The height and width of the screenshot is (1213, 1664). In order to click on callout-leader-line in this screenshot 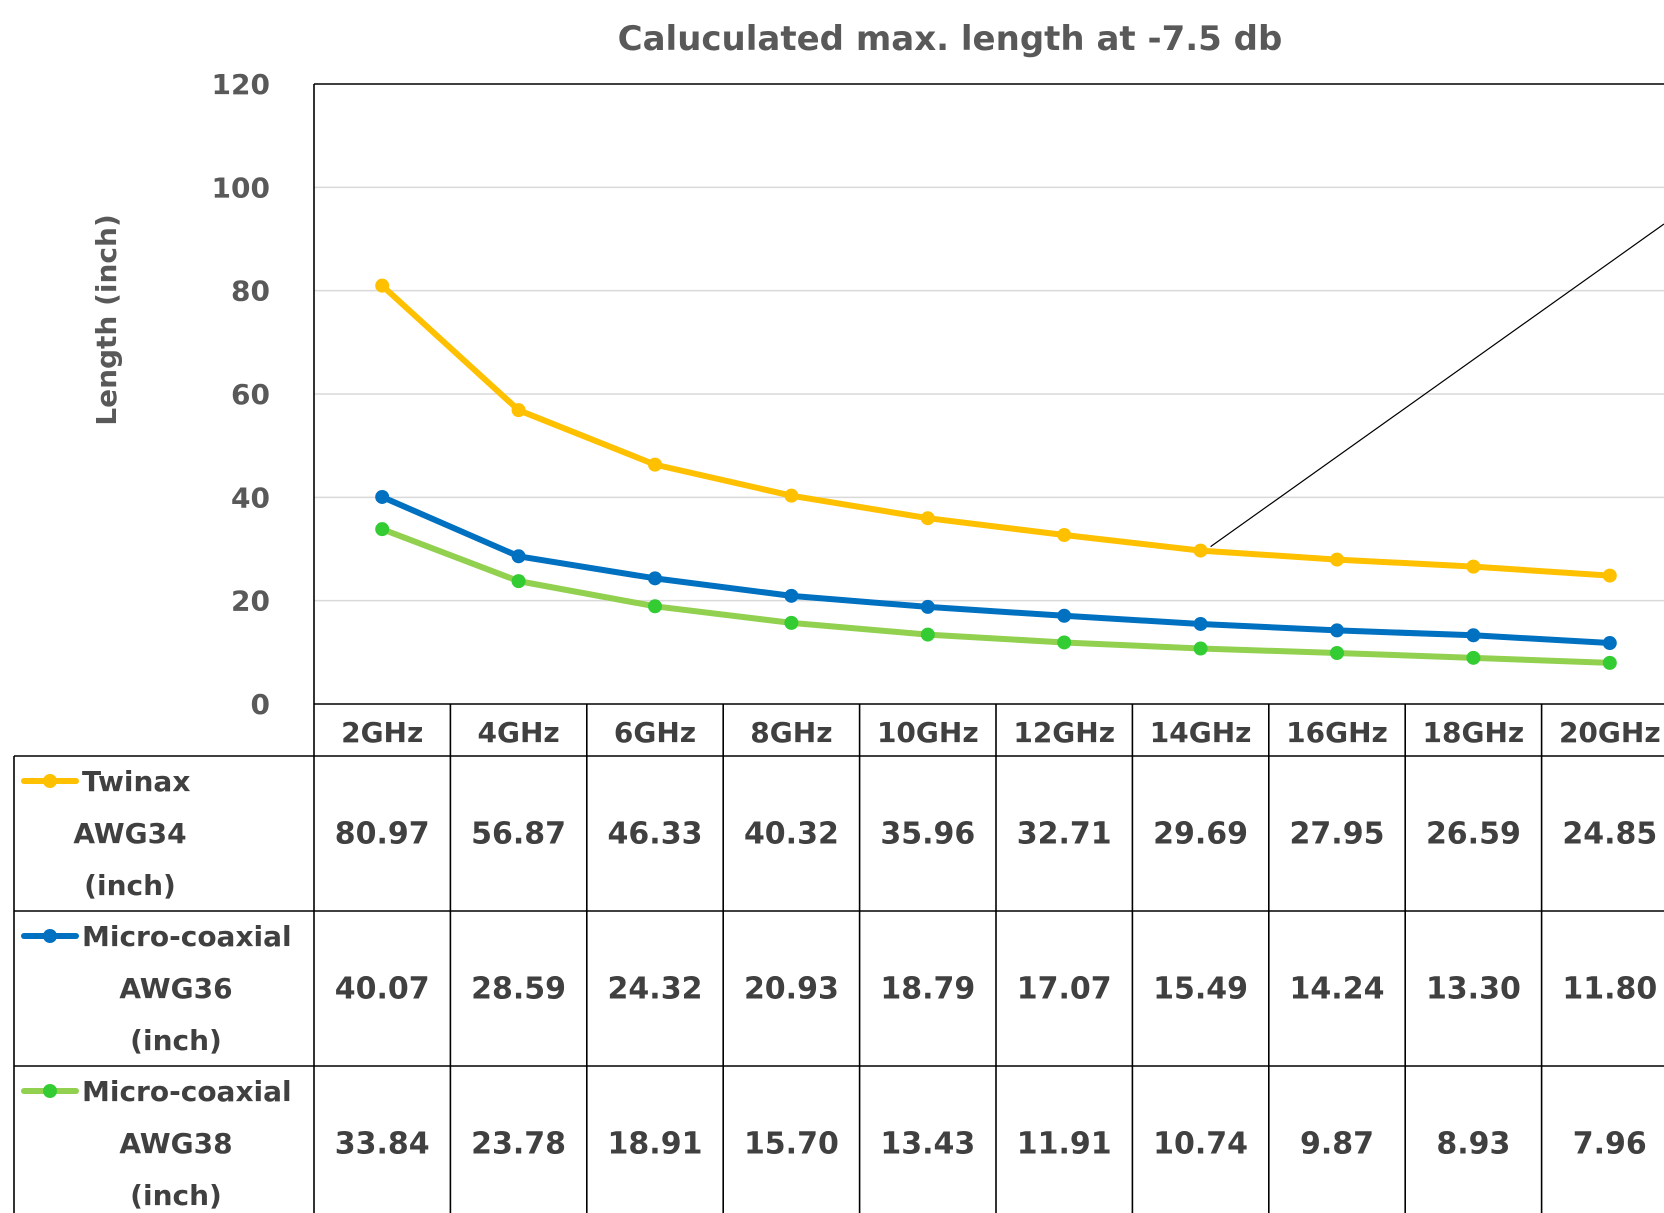, I will do `click(1437, 385)`.